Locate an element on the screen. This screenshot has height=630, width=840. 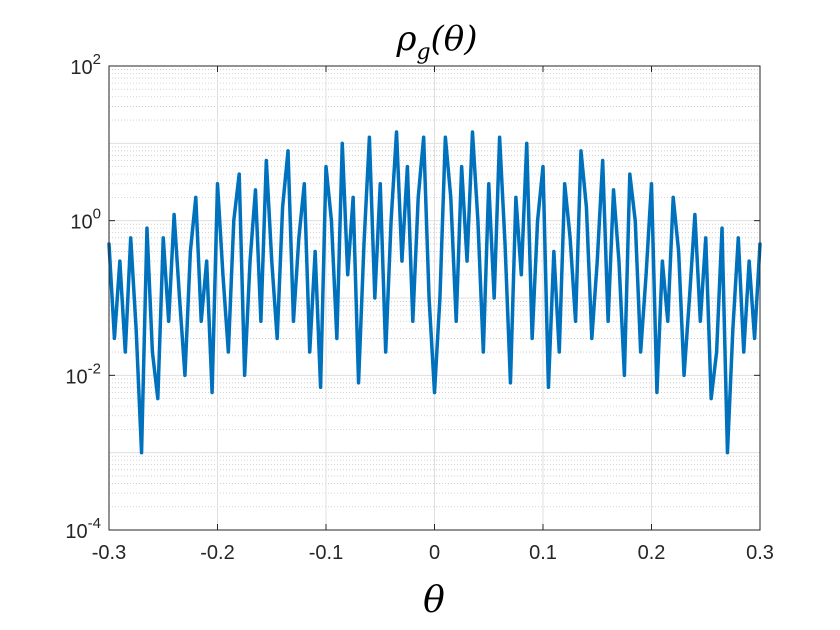
x-tick-label: -0.1 is located at coordinates (326, 553).